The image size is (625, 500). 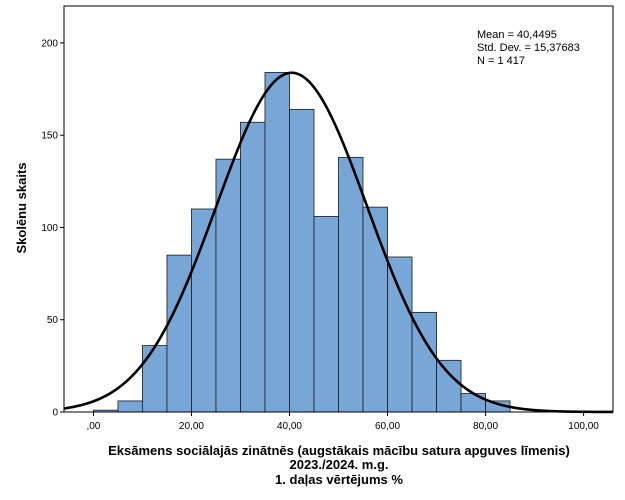 I want to click on y-axis: 0 50 100 150 200, so click(x=52, y=228).